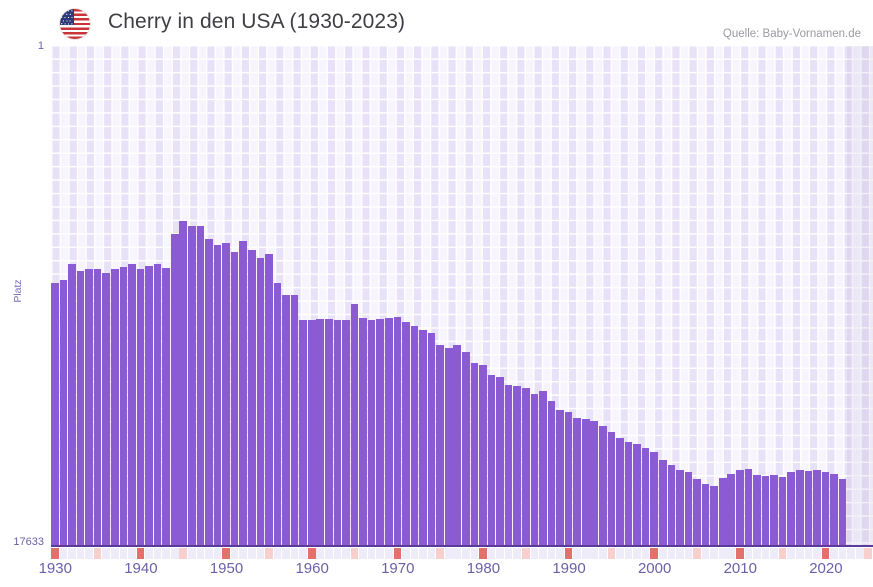 The height and width of the screenshot is (587, 873). What do you see at coordinates (226, 568) in the screenshot?
I see `x-axis-tick-label: 1950` at bounding box center [226, 568].